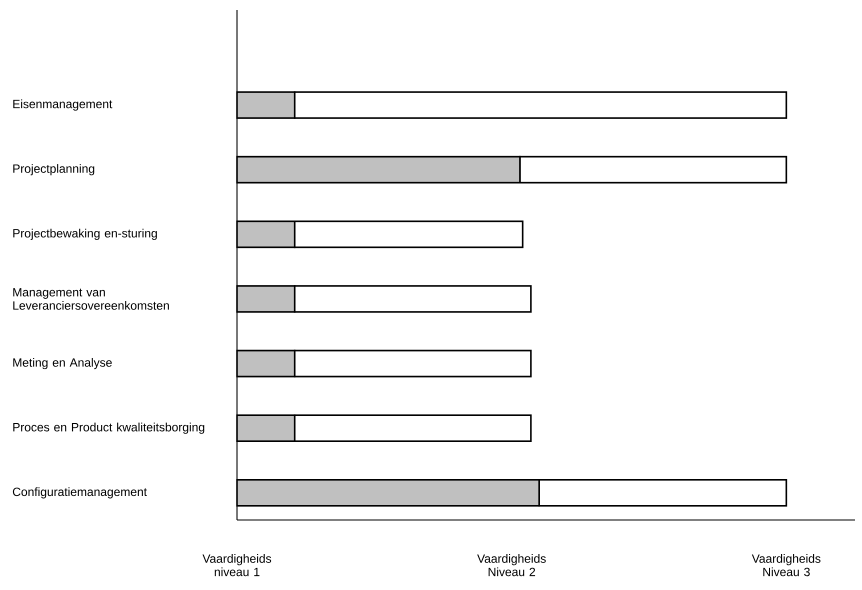 The height and width of the screenshot is (590, 862). Describe the element at coordinates (62, 105) in the screenshot. I see `y-tick-label: Eisenmanagement` at that location.